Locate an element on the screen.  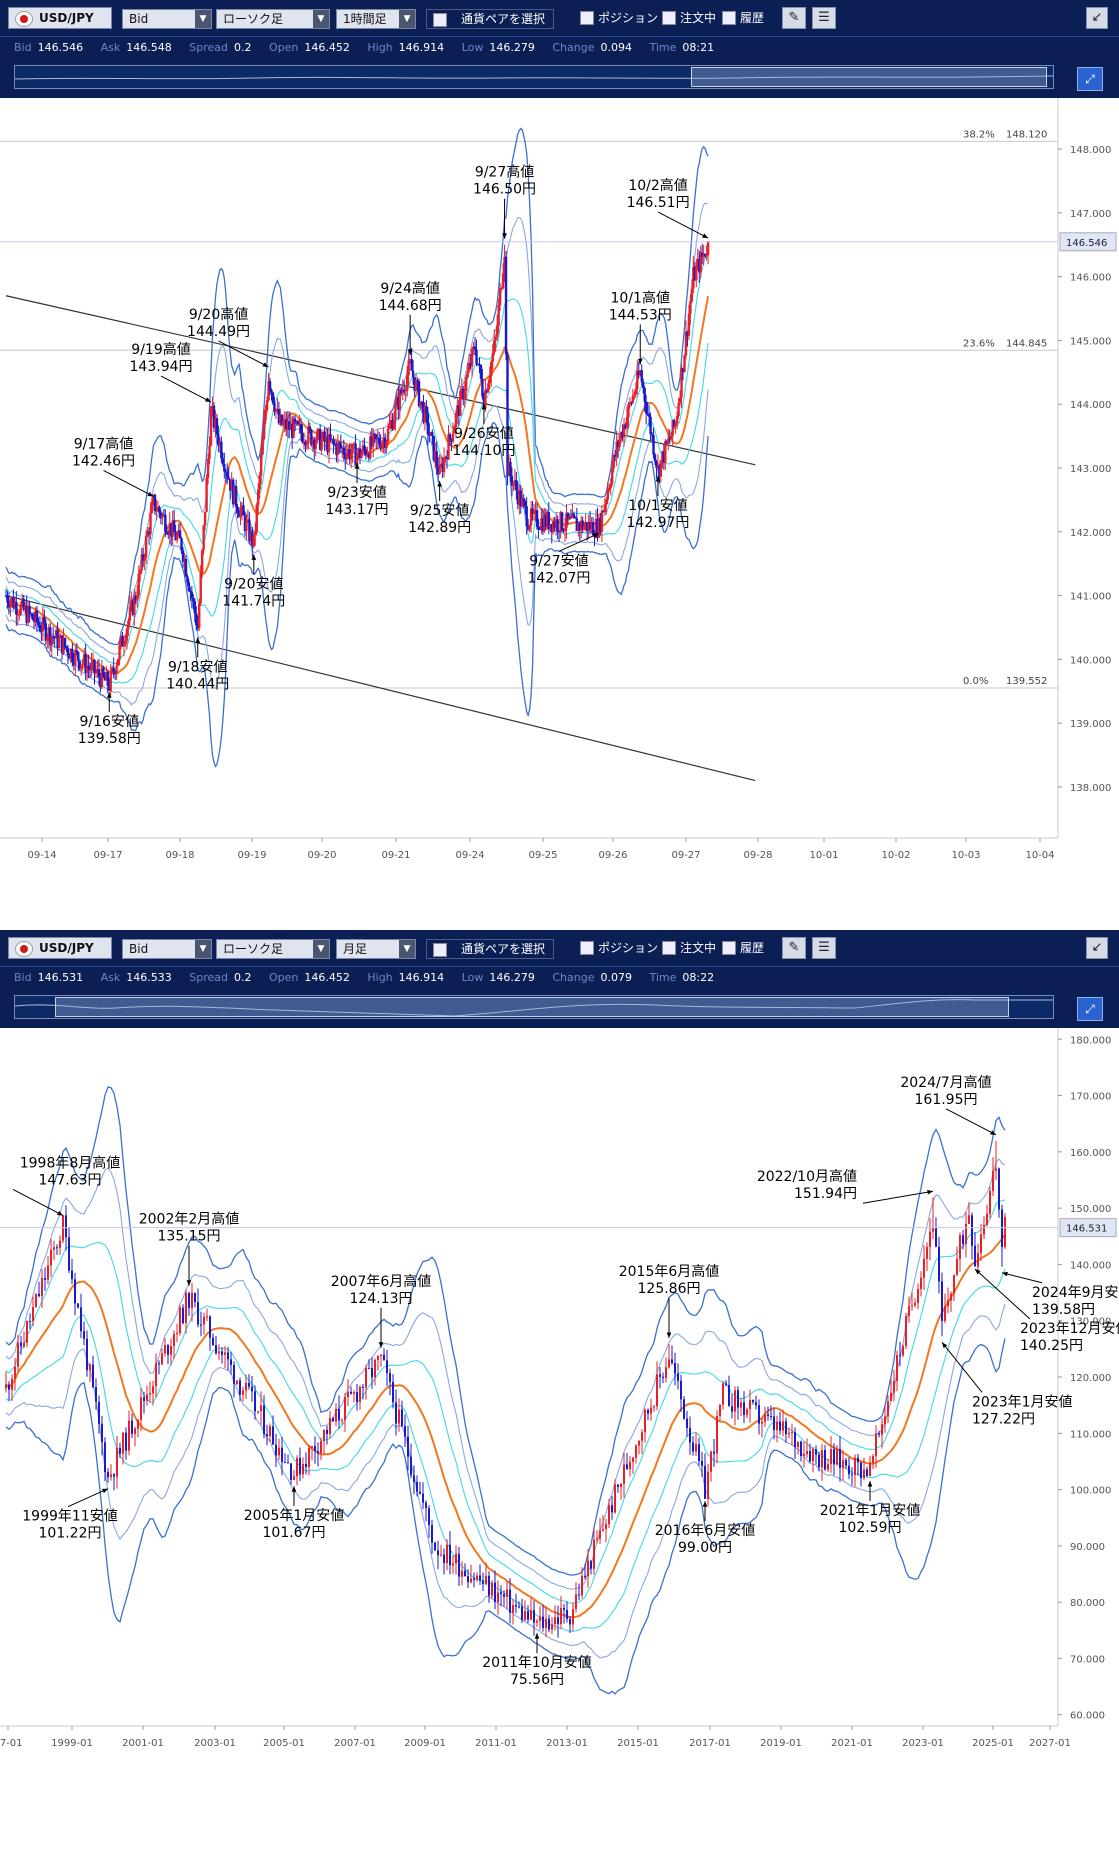
x-tick-label: 10-03 is located at coordinates (965, 855).